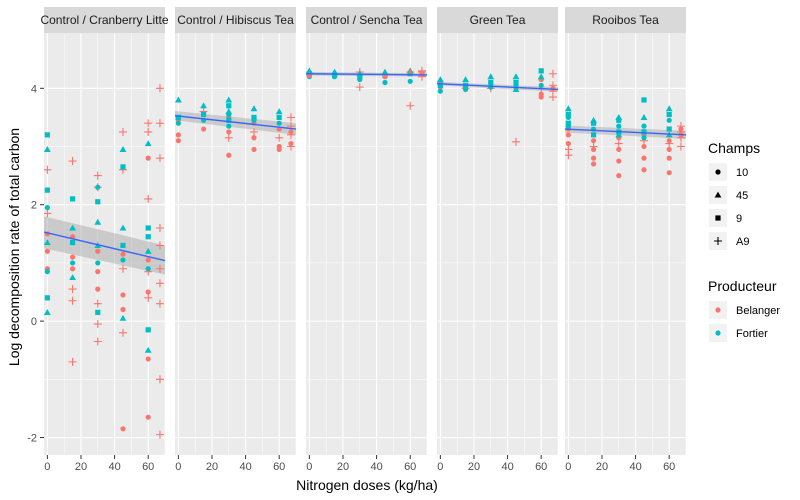 The height and width of the screenshot is (500, 800). What do you see at coordinates (625, 132) in the screenshot?
I see `regression-line` at bounding box center [625, 132].